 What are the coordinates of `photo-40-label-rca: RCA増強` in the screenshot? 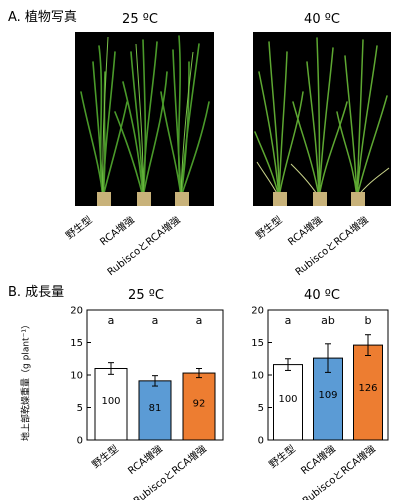 It's located at (305, 231).